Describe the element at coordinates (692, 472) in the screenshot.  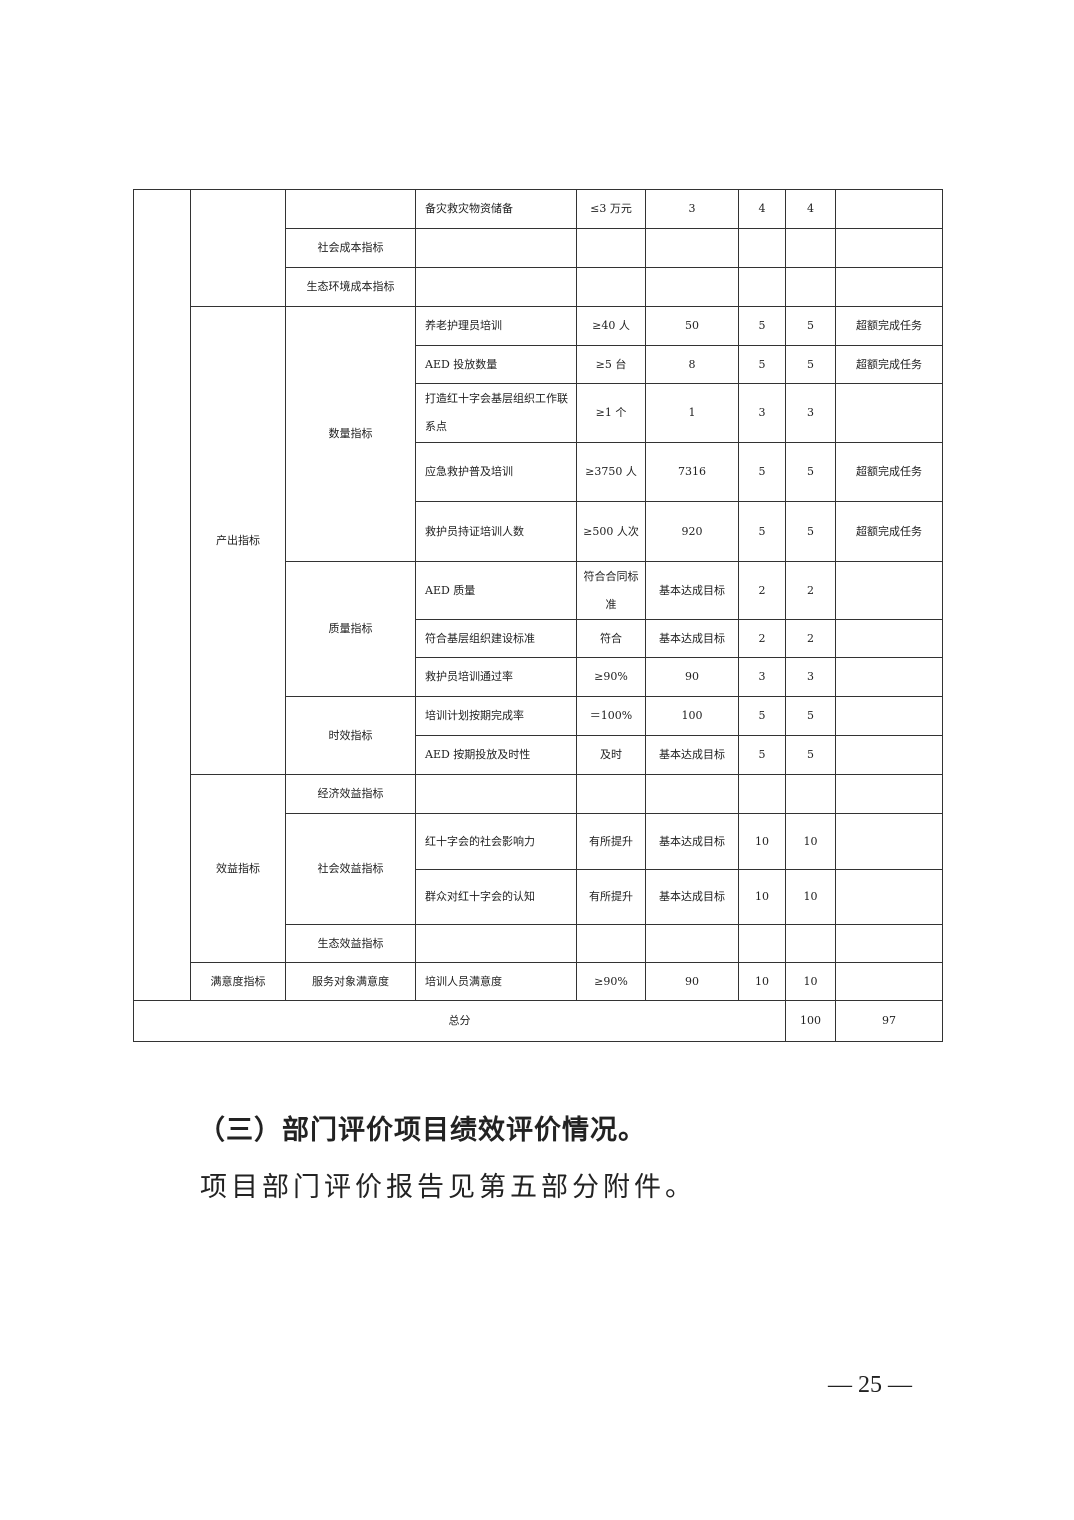
I see `table-cell: 7316` at that location.